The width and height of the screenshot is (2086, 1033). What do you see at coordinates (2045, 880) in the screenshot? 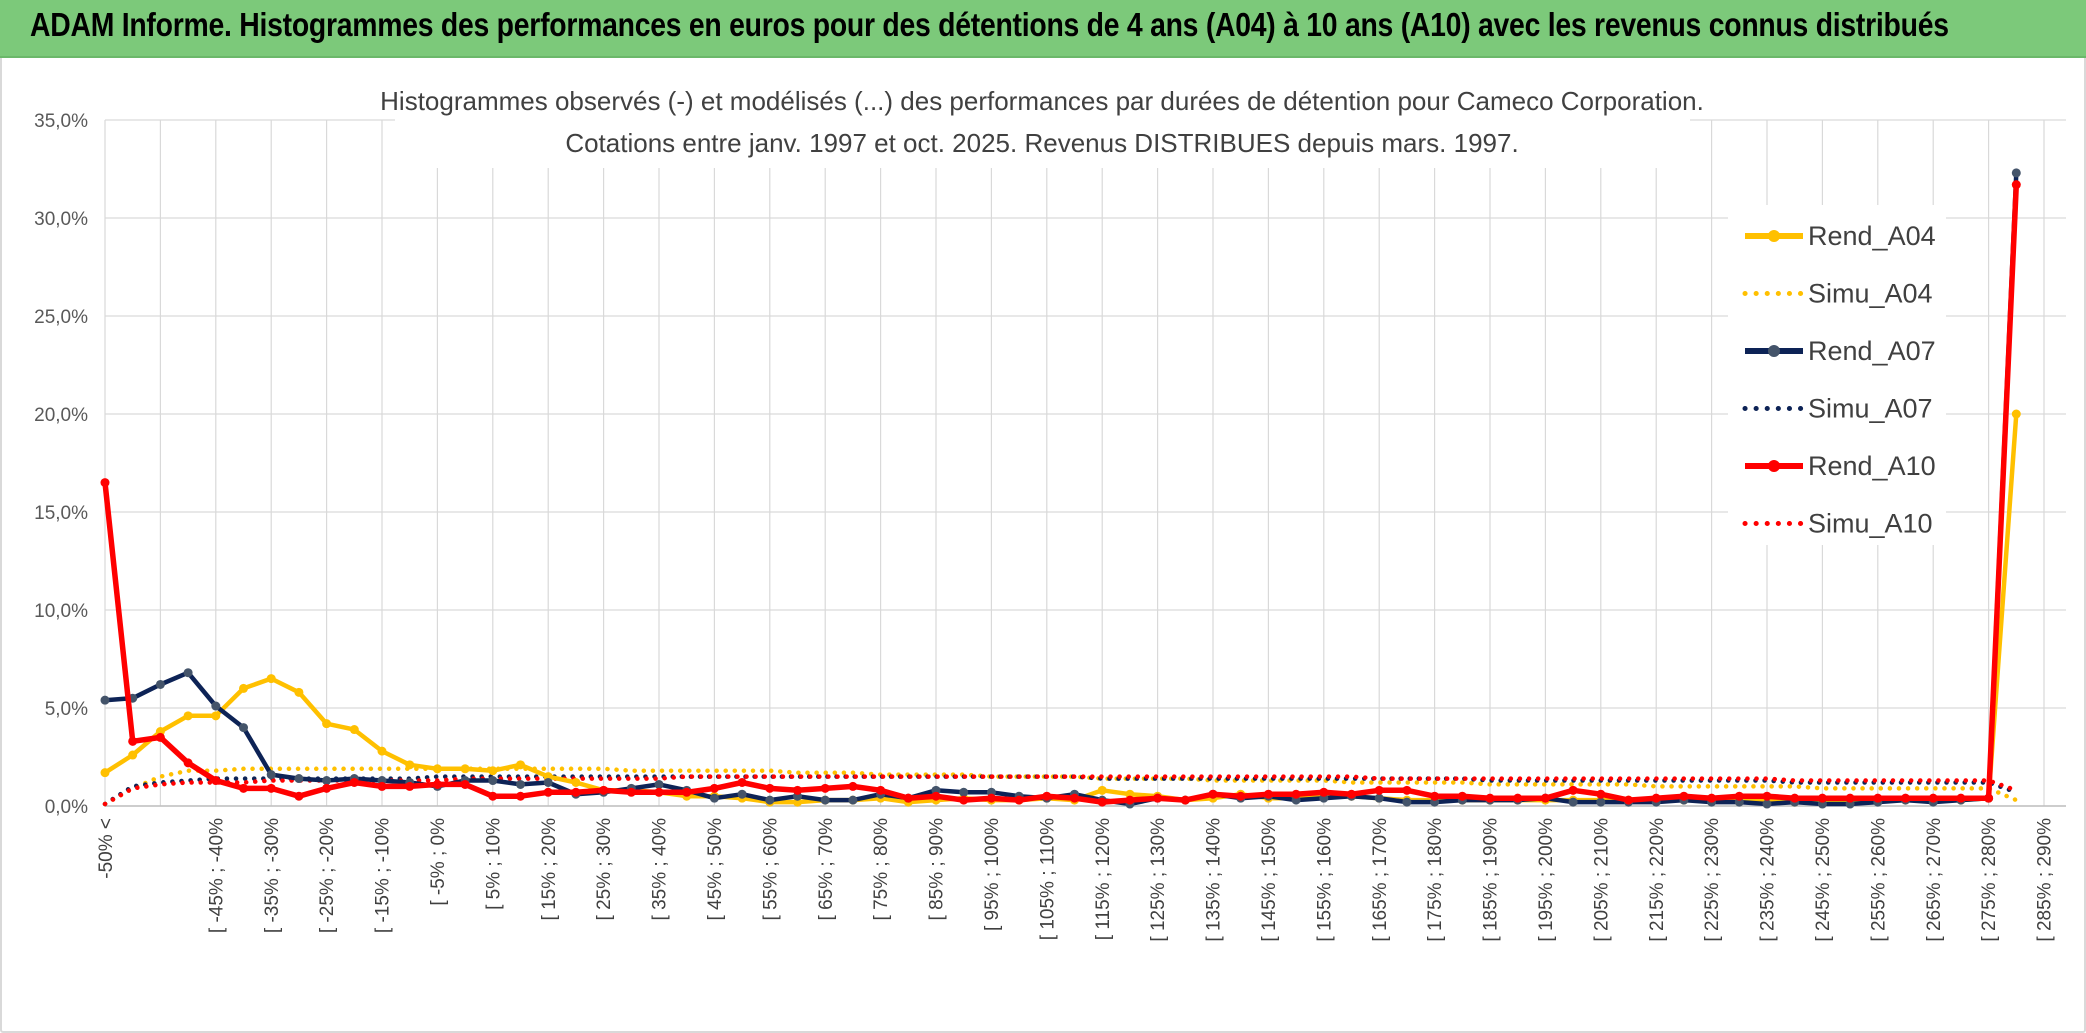
I see `x-tick-label: [ 285% ; 290%` at bounding box center [2045, 880].